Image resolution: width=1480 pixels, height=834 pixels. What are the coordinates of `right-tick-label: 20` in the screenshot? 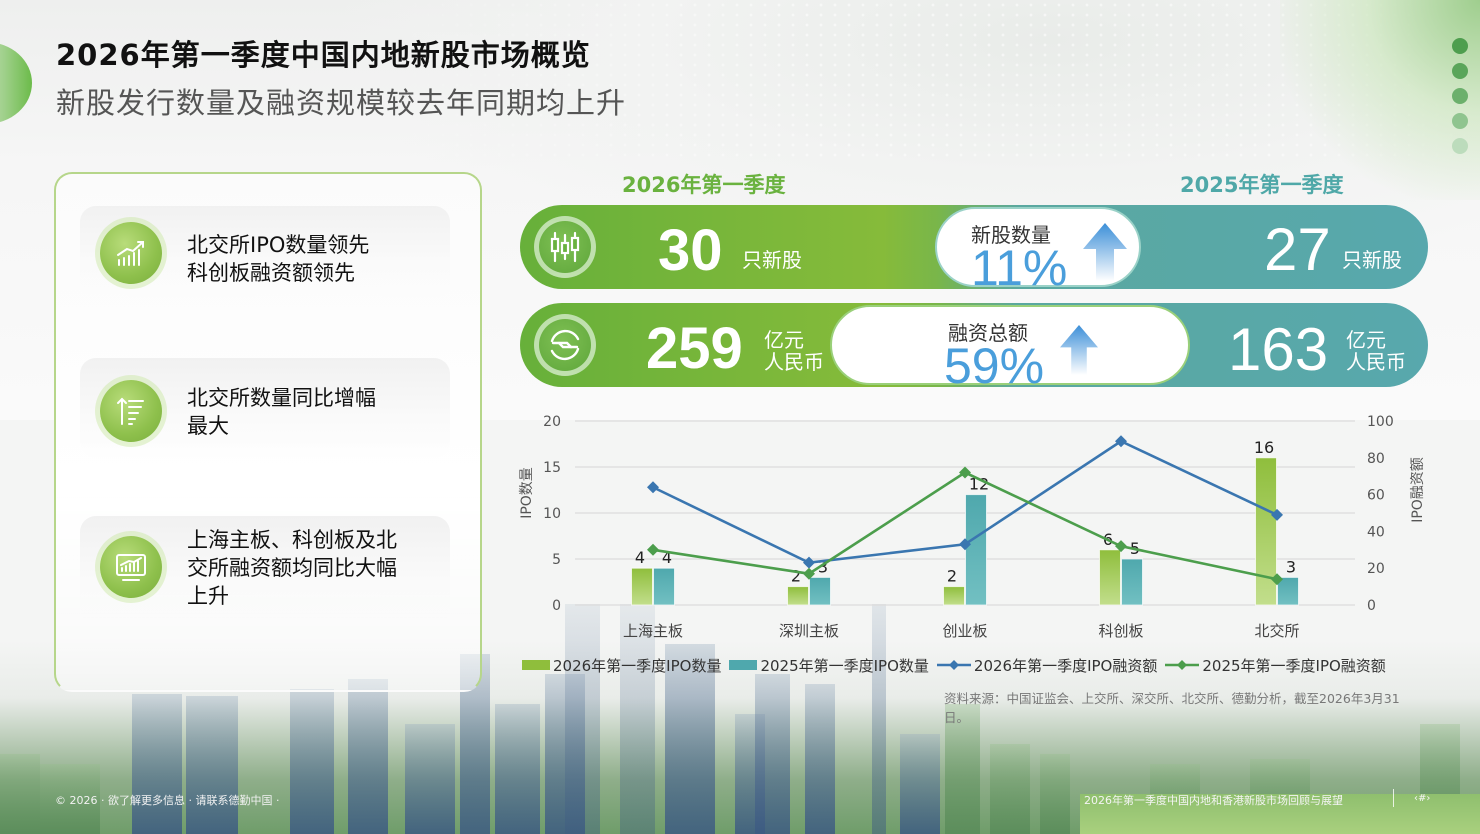 It's located at (1376, 569).